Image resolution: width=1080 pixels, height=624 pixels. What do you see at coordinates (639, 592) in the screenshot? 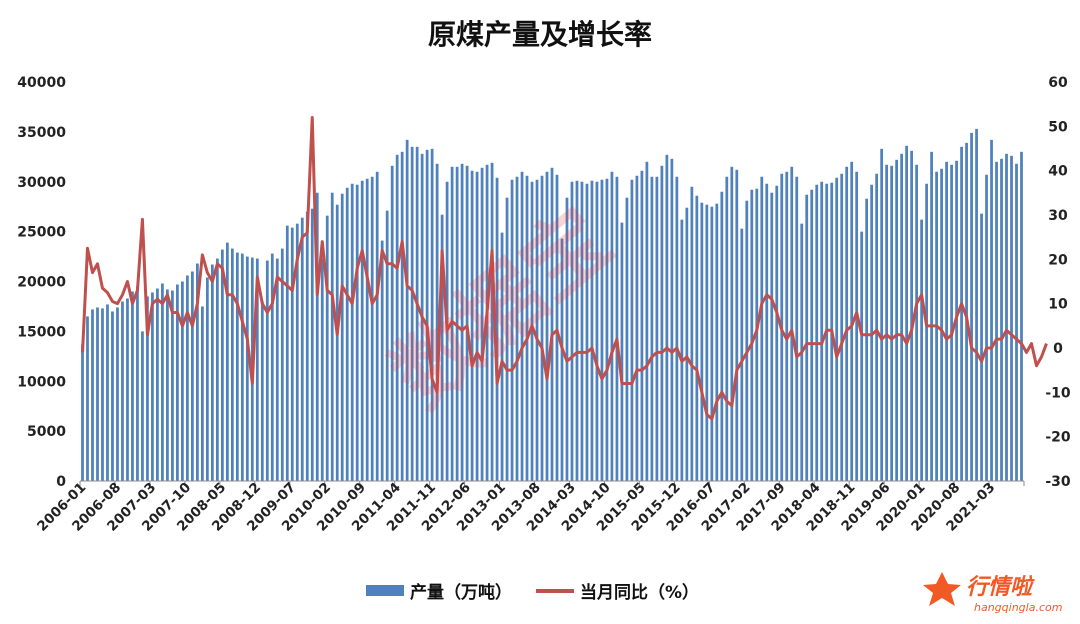
I see `legend-label-yoy: 当月同比（%）` at bounding box center [639, 592].